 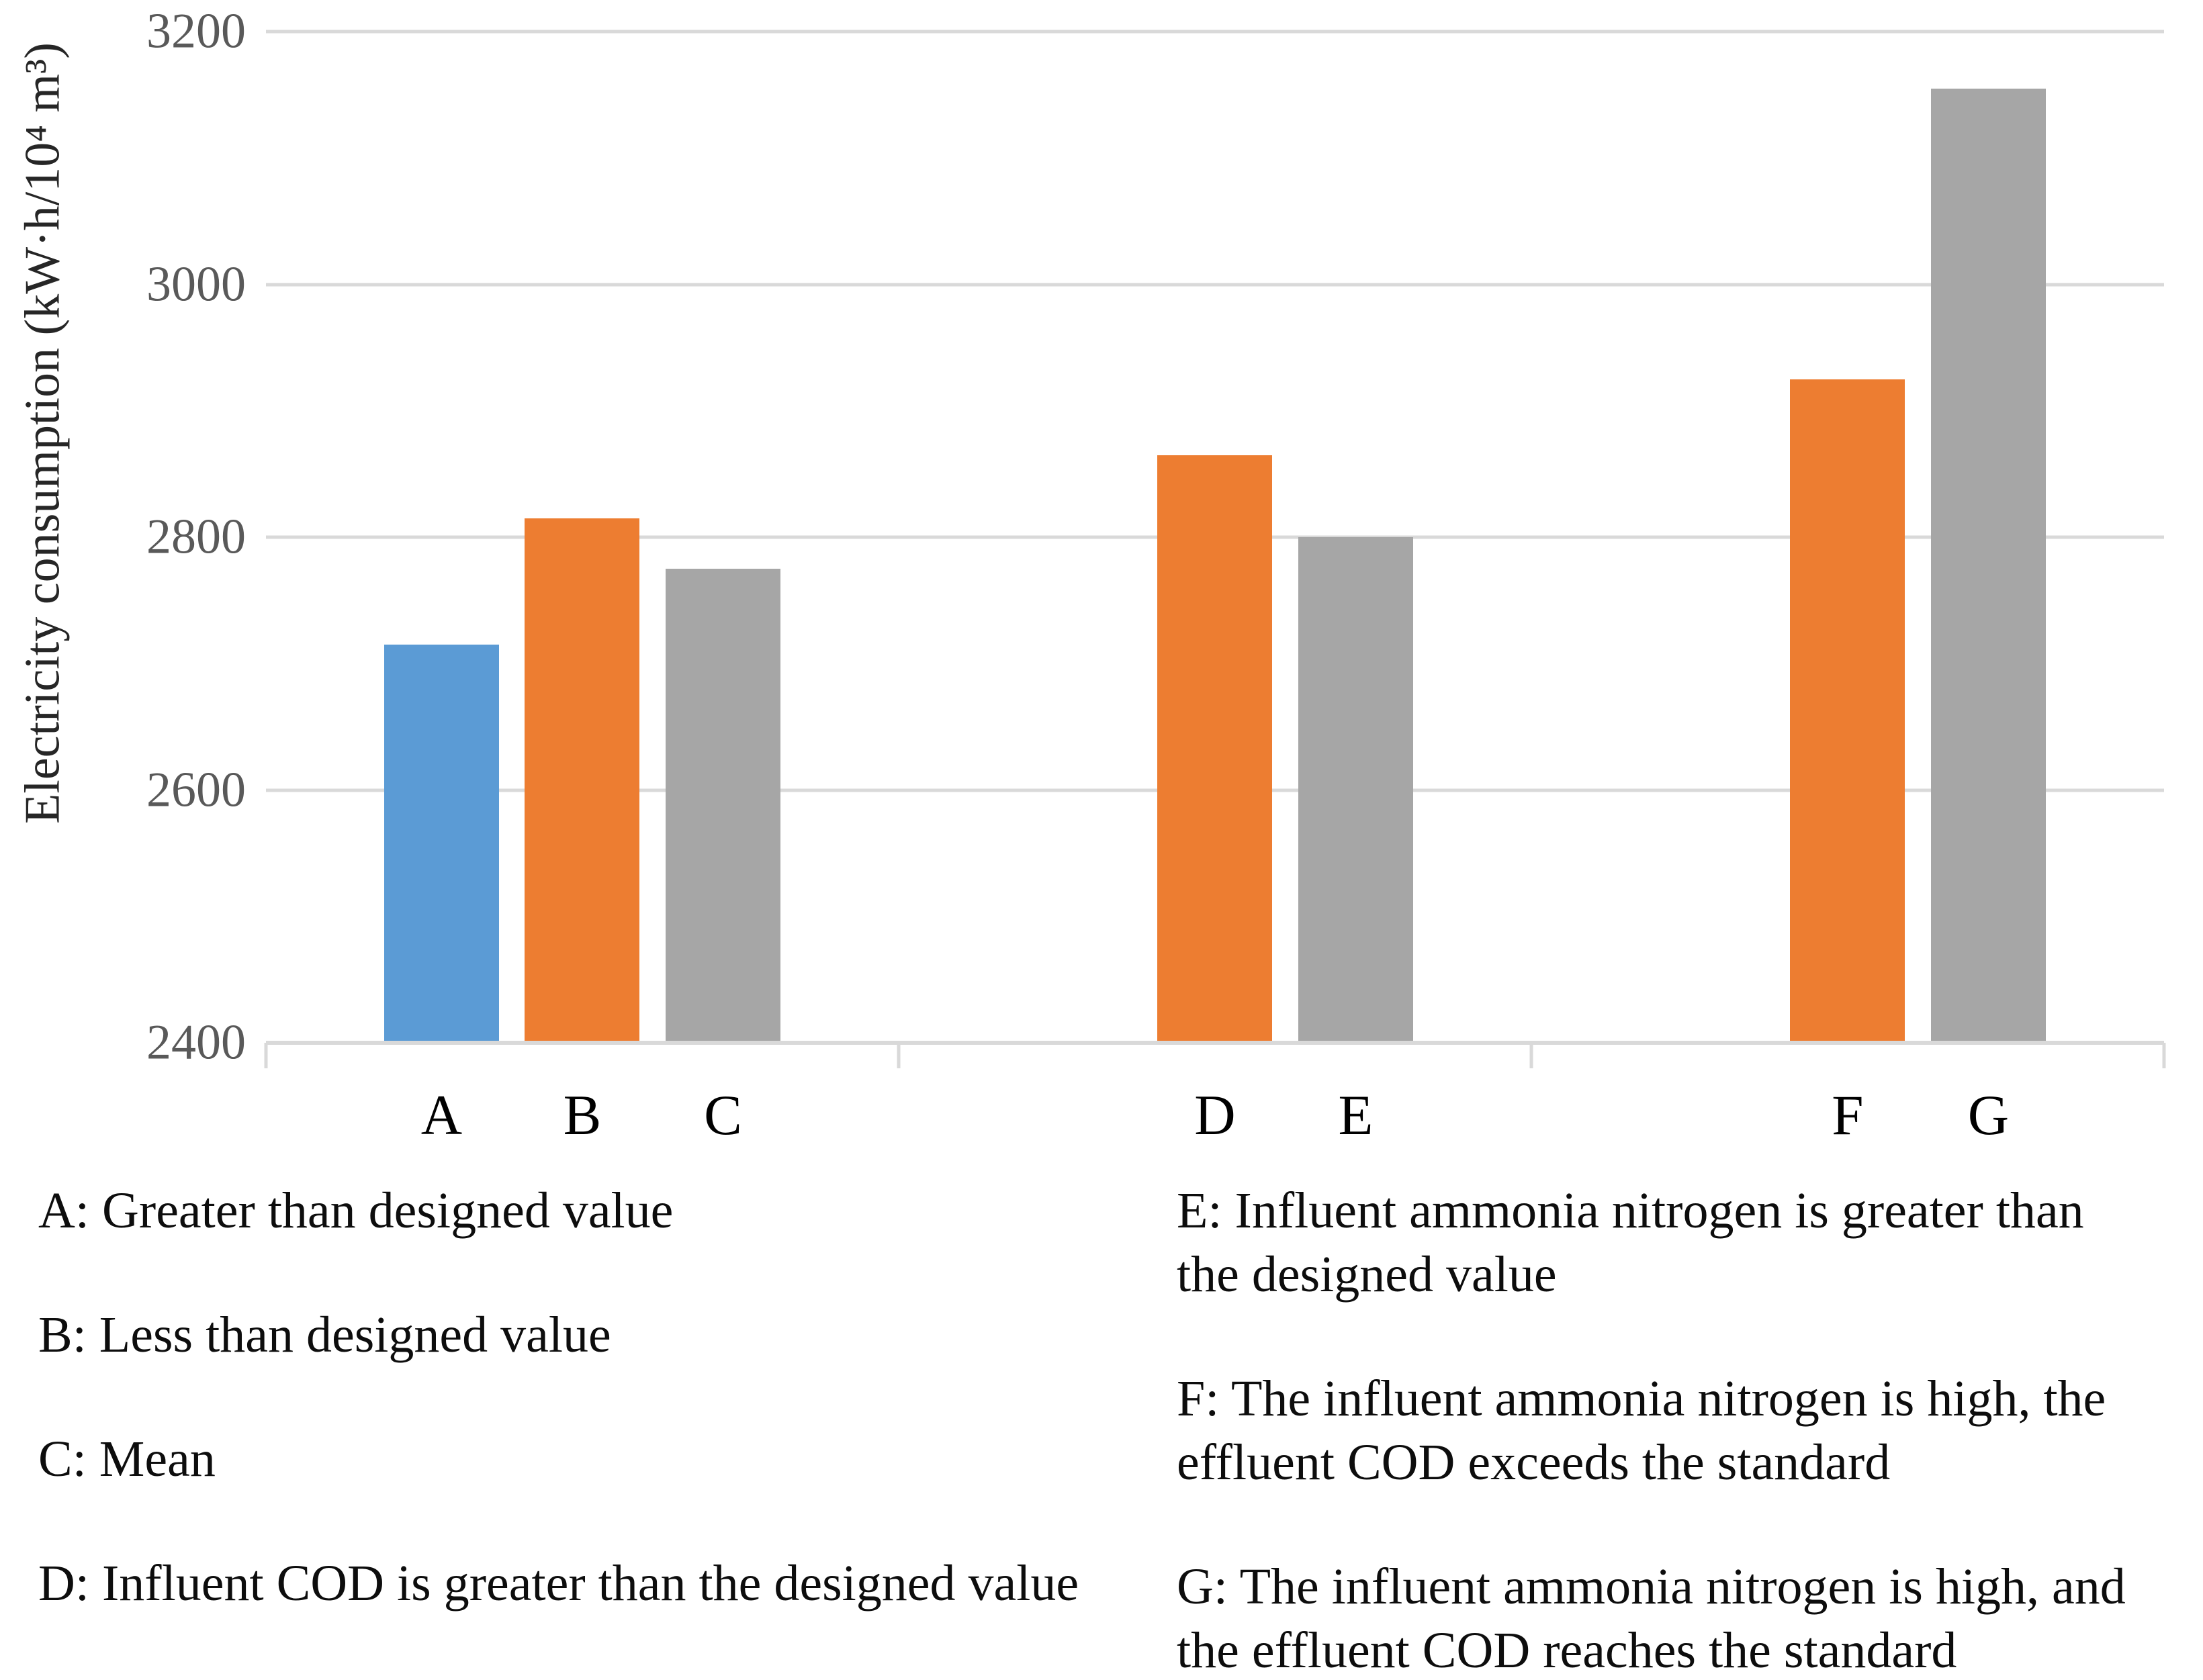 I want to click on legend-entry: A: Greater than designed value, so click(x=356, y=1210).